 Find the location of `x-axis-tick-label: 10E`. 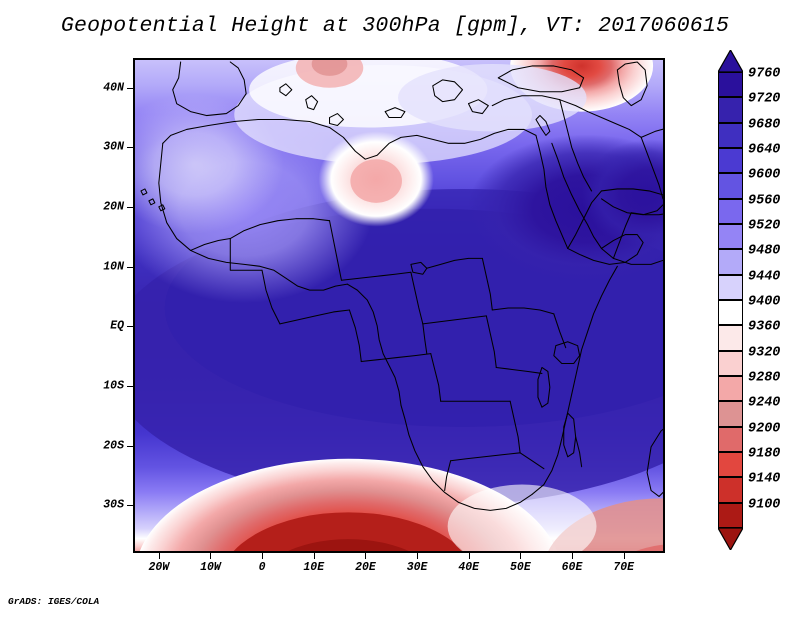

x-axis-tick-label: 10E is located at coordinates (314, 567).